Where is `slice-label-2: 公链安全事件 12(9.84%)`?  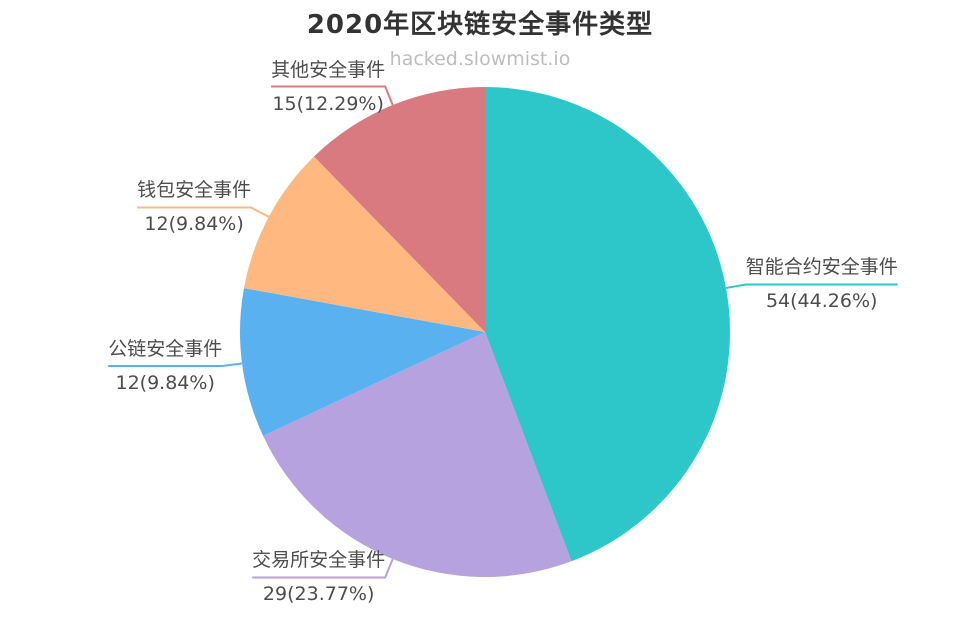
slice-label-2: 公链安全事件 12(9.84%) is located at coordinates (165, 366).